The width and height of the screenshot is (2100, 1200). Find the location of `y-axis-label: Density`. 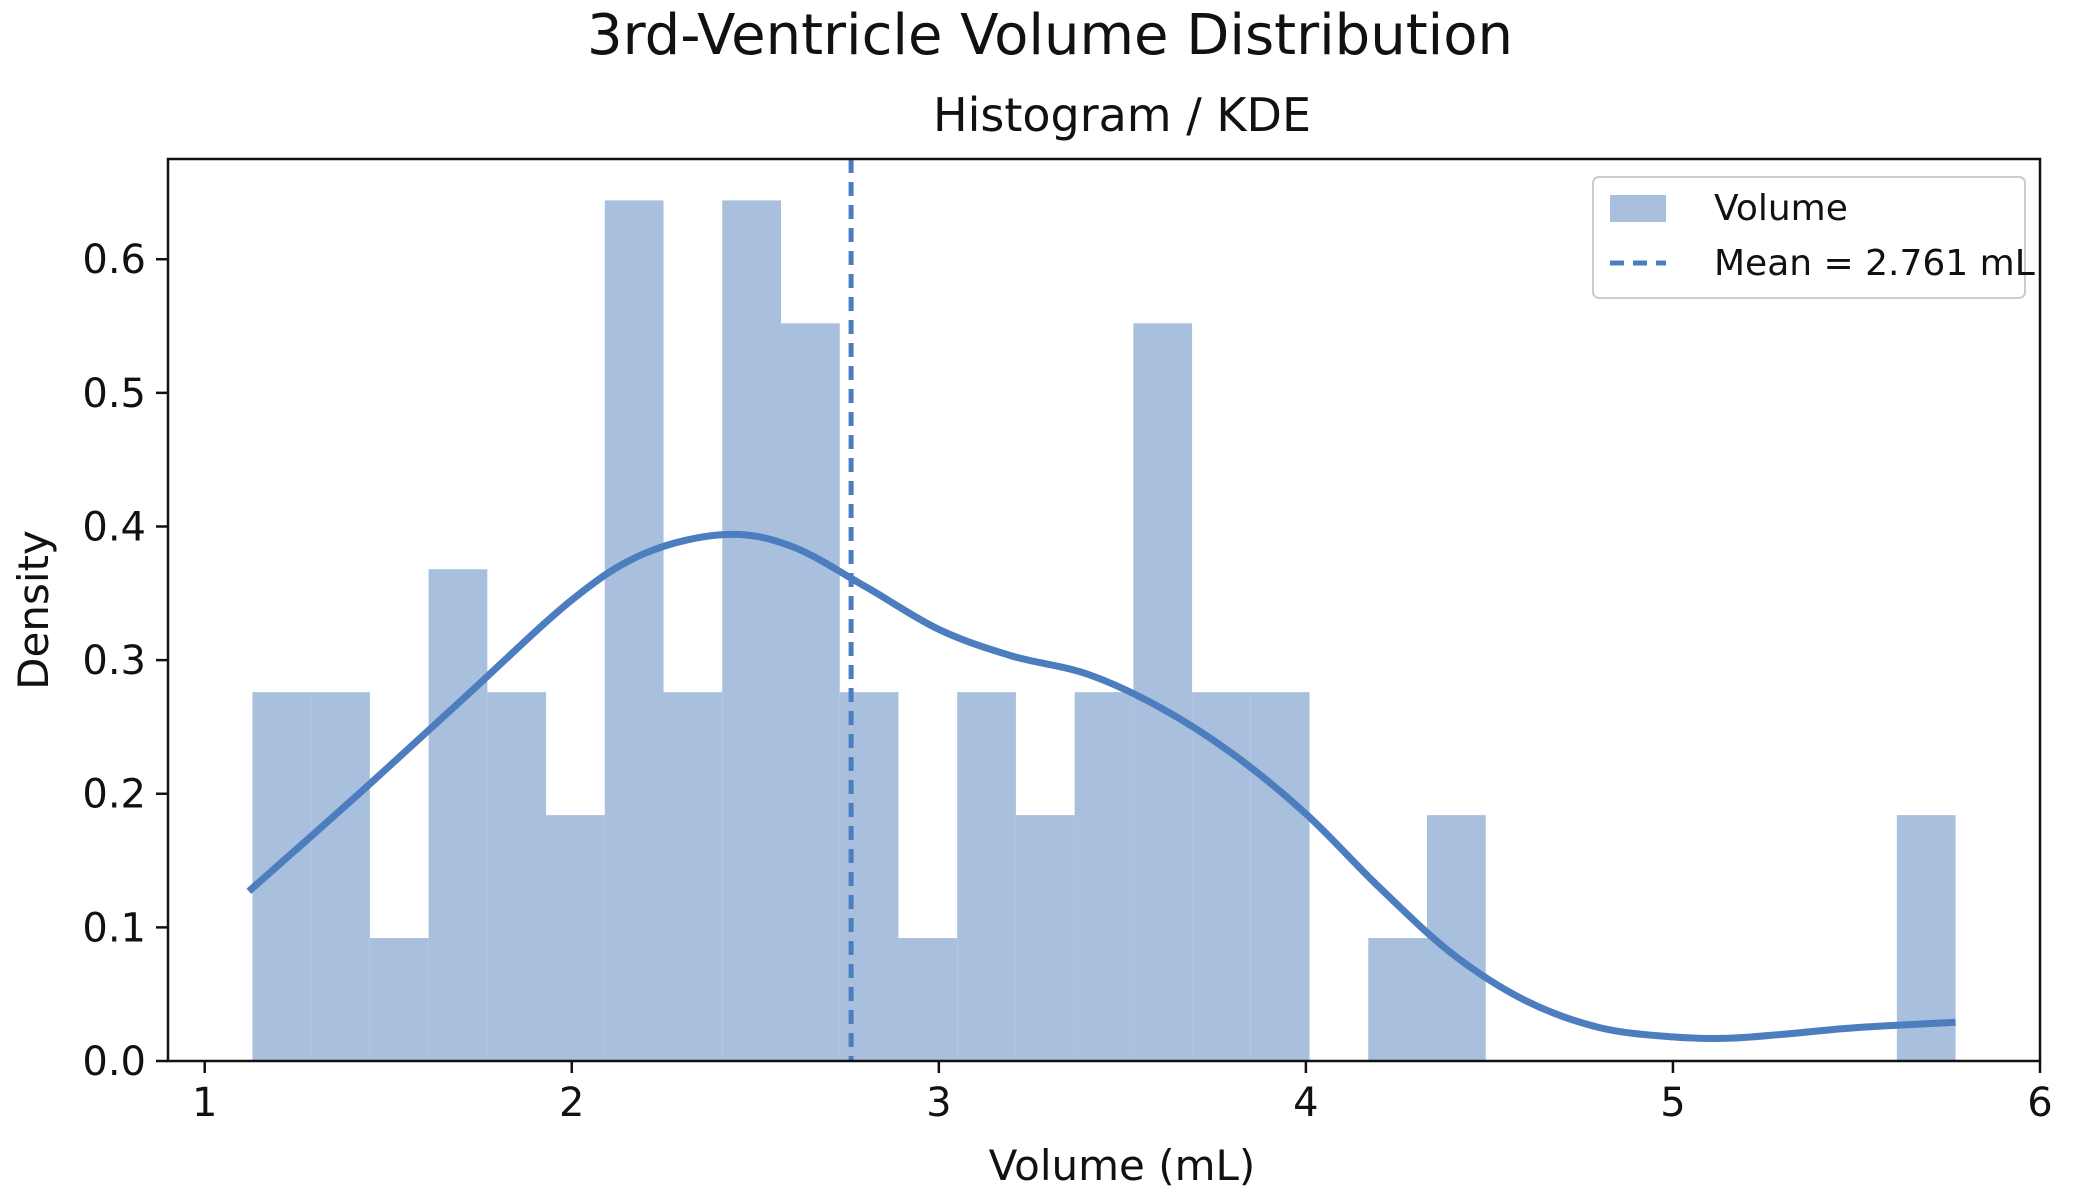

y-axis-label: Density is located at coordinates (33, 610).